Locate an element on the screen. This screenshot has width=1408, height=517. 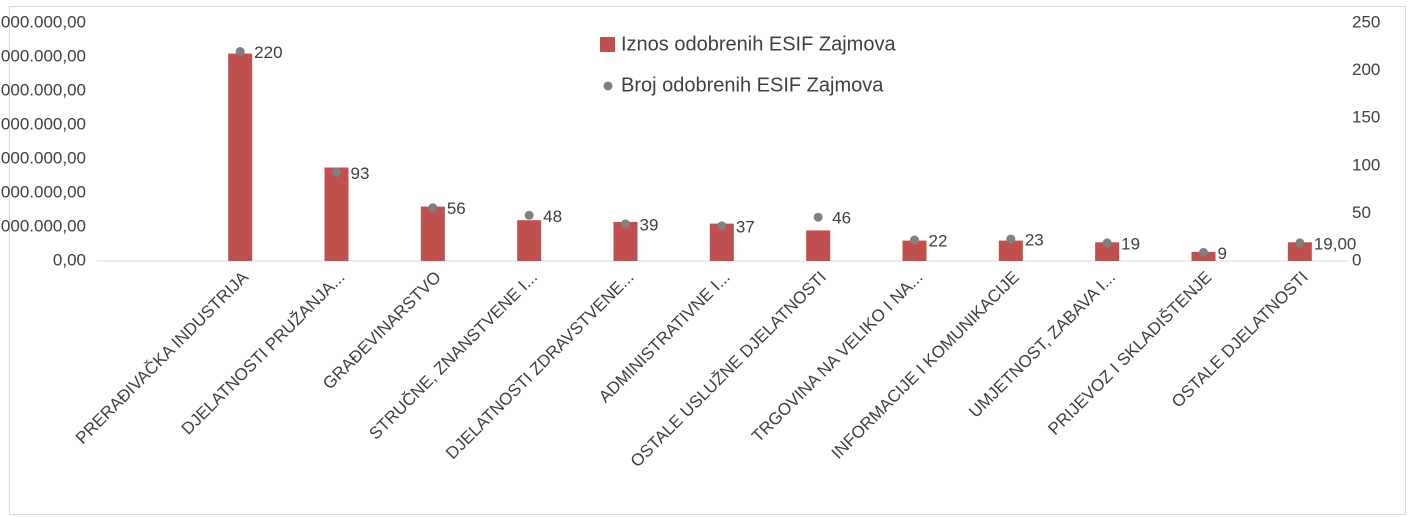
x-tick-label: PRERAĐIVAČKA INDUSTRIJA is located at coordinates (162, 357).